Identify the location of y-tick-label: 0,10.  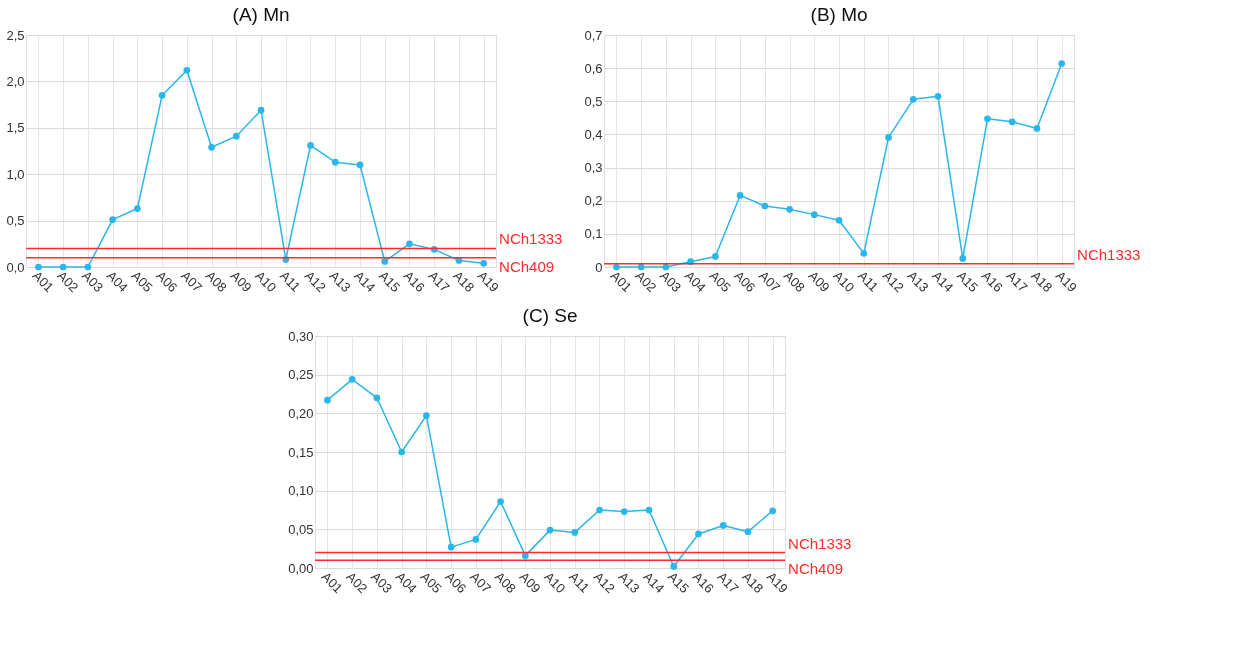
(301, 491).